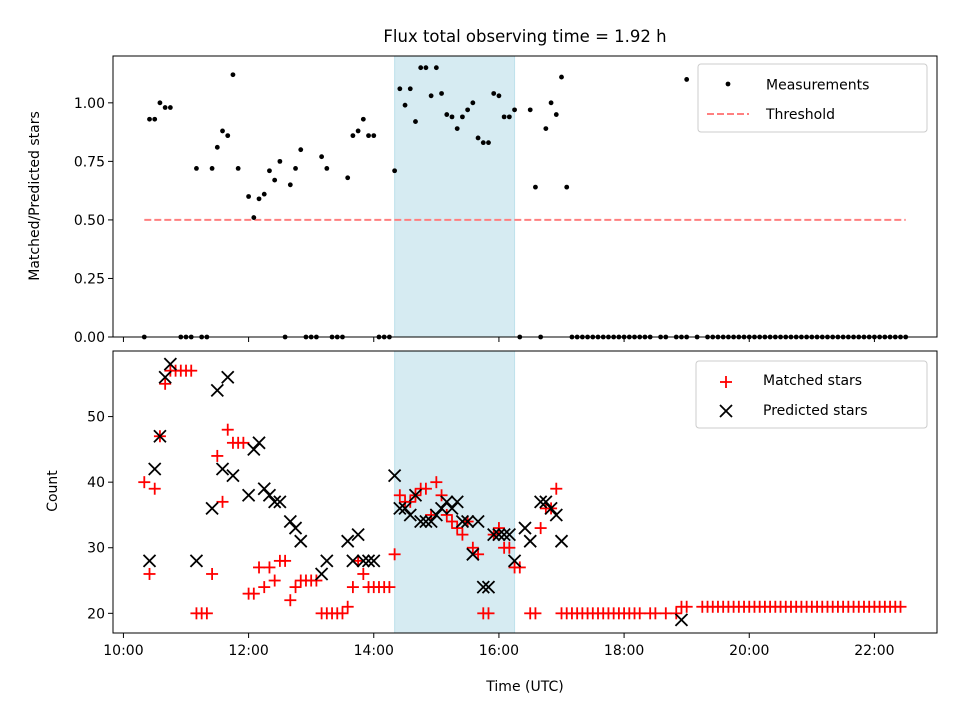 Image resolution: width=960 pixels, height=720 pixels. What do you see at coordinates (817, 86) in the screenshot?
I see `legend-measurements-label: Measurements` at bounding box center [817, 86].